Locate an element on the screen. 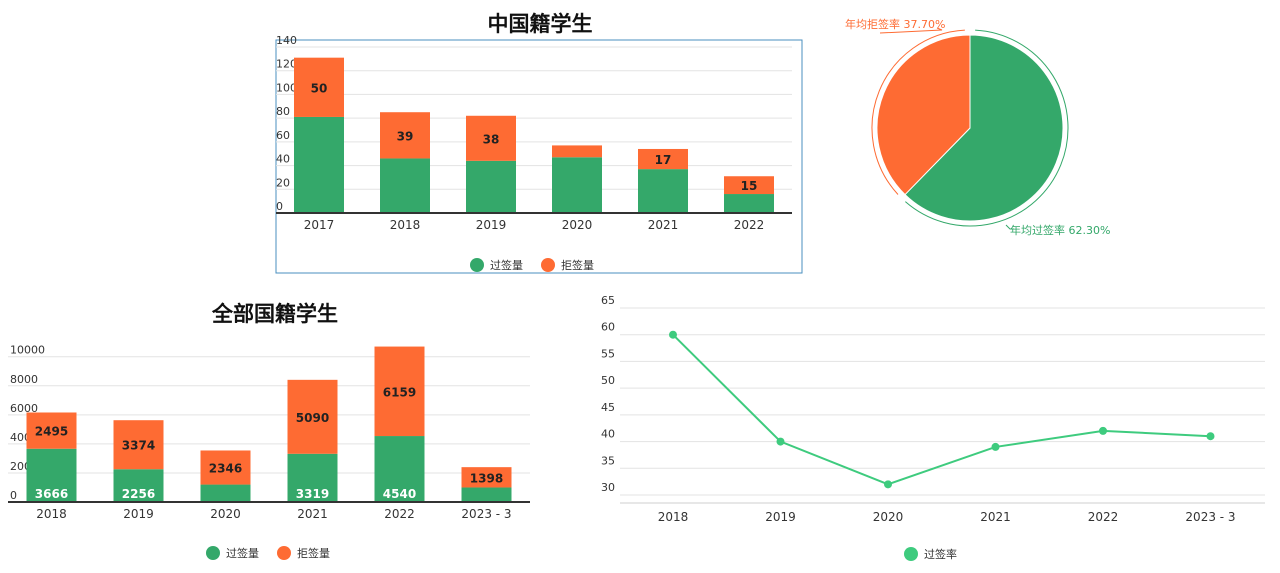  legend: 过签率 is located at coordinates (930, 554).